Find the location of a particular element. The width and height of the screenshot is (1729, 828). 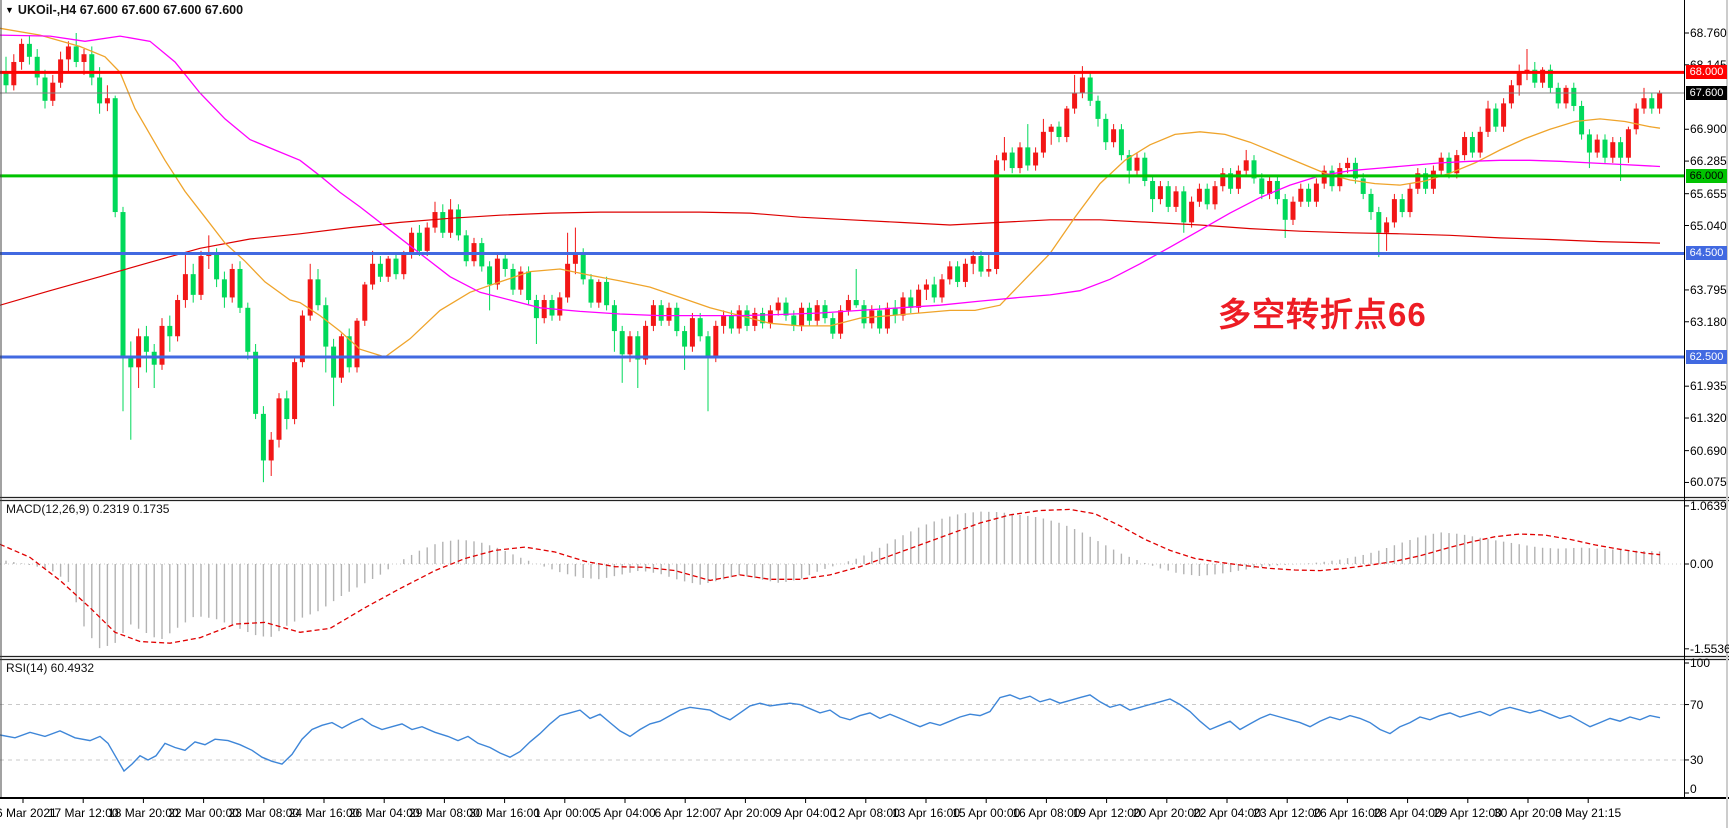

time-axis-label: 22 Mar 00:00 is located at coordinates (203, 813).